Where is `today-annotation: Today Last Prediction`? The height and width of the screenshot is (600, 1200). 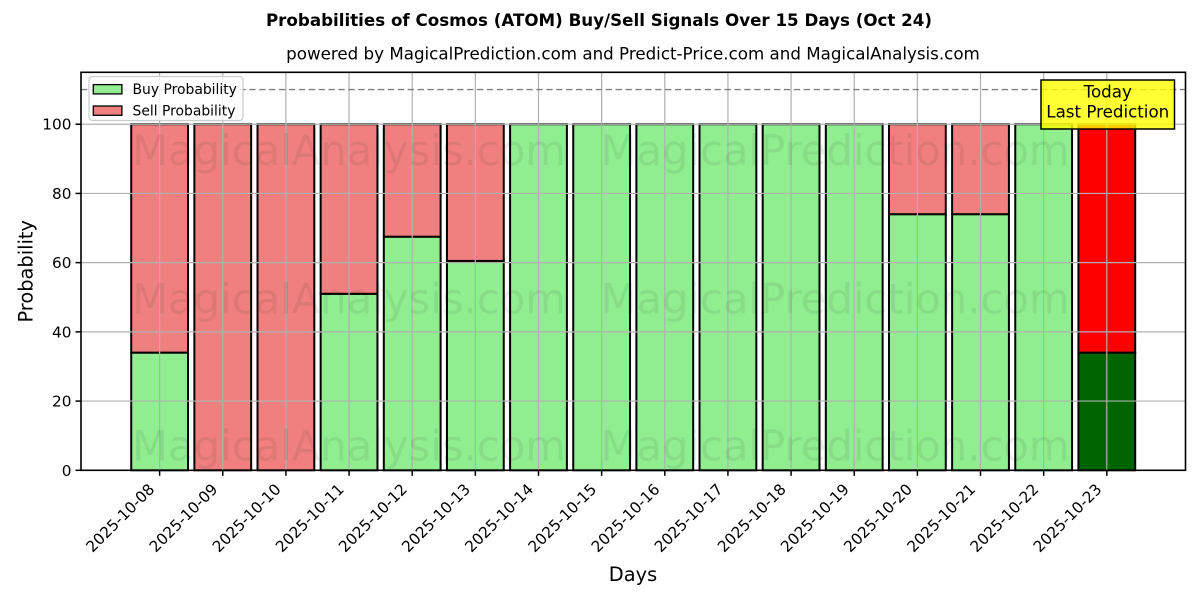
today-annotation: Today Last Prediction is located at coordinates (1108, 104).